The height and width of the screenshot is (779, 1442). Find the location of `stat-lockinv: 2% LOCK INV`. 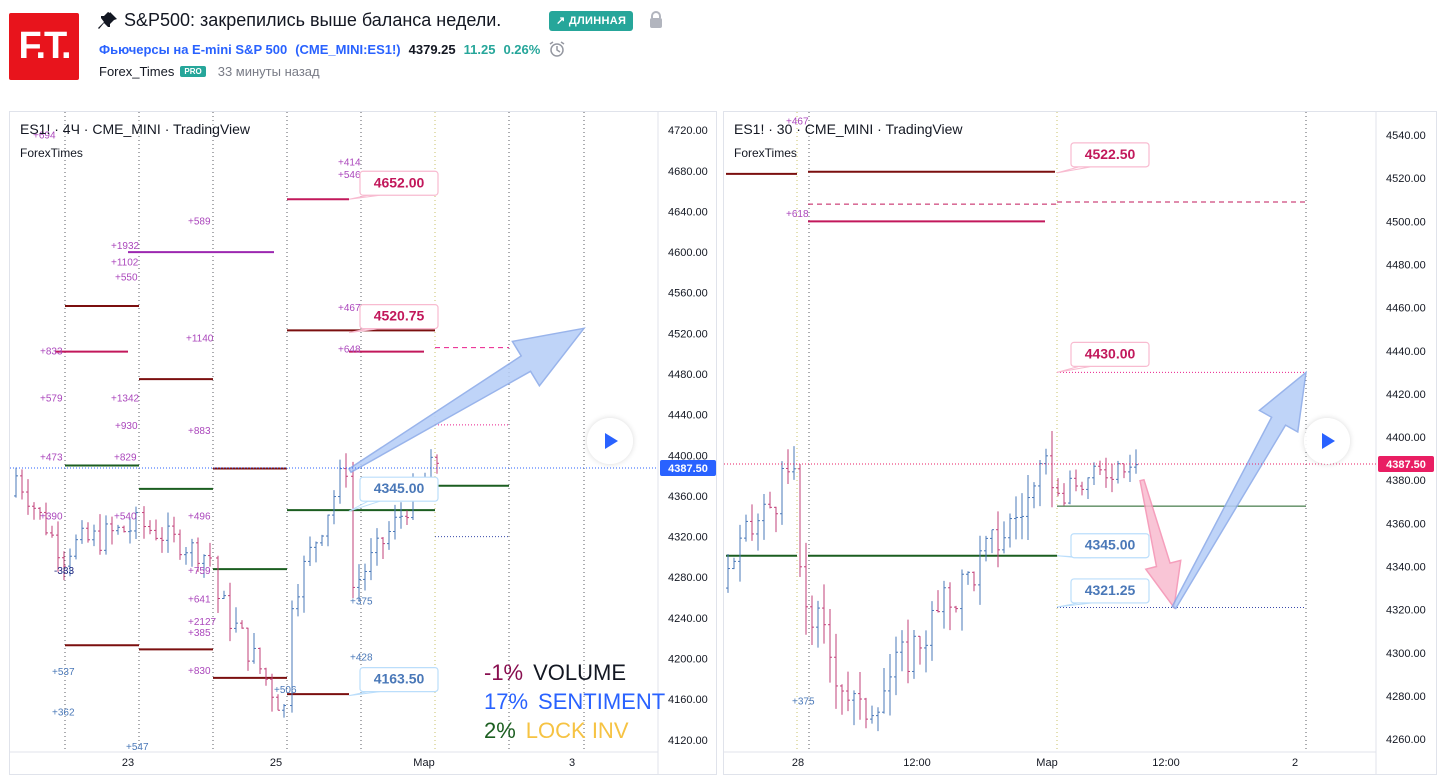

stat-lockinv: 2% LOCK INV is located at coordinates (574, 730).